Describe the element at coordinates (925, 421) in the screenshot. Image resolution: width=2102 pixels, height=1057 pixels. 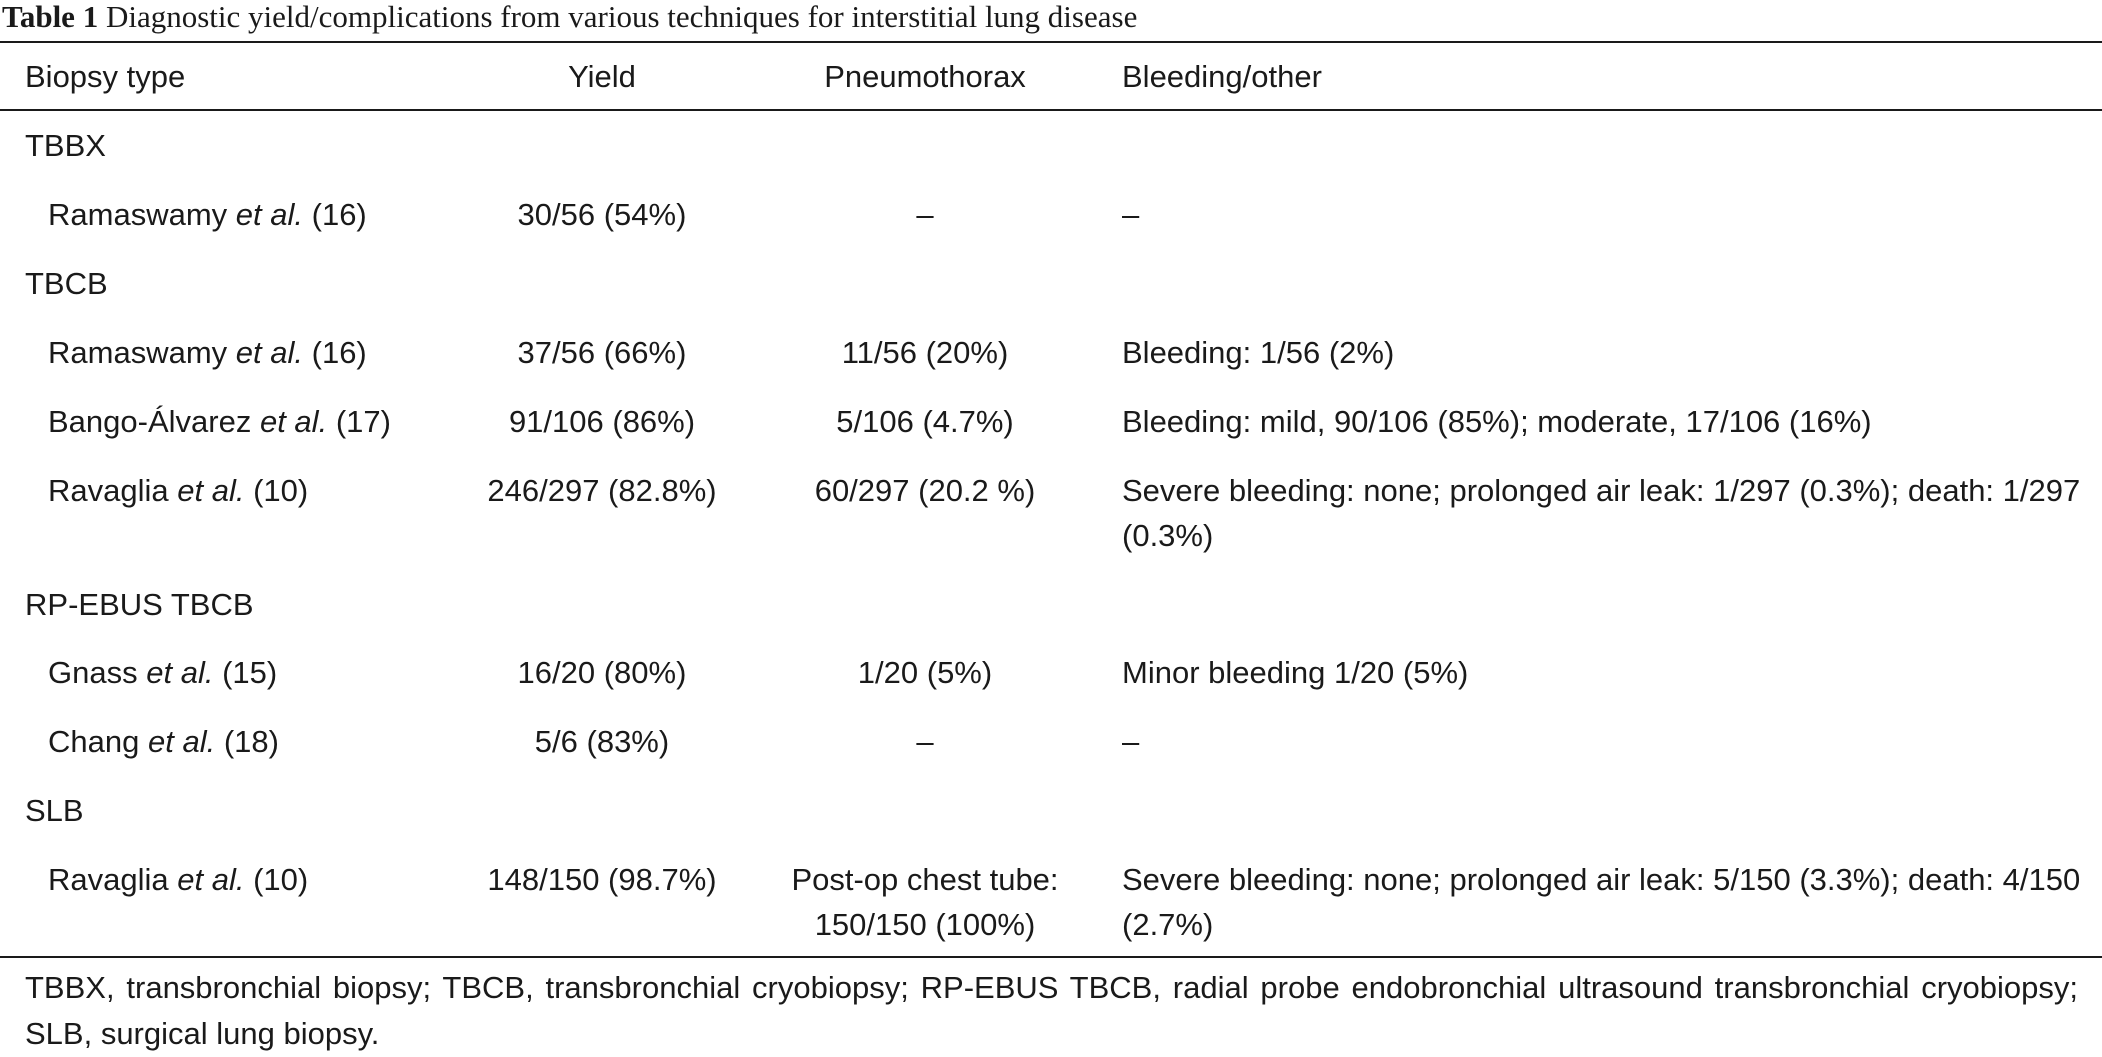
I see `pneumothorax-cell: 5/106 (4.7%)` at that location.